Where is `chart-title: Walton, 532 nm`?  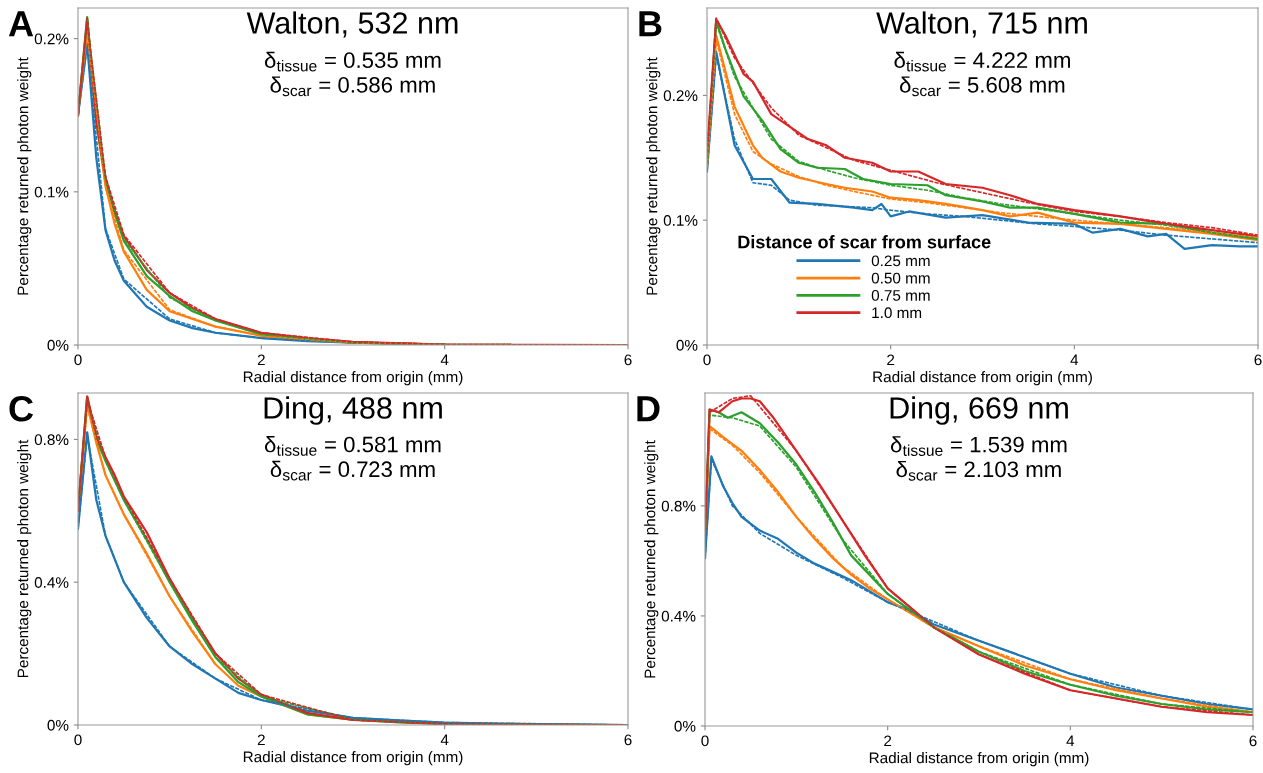 chart-title: Walton, 532 nm is located at coordinates (352, 24).